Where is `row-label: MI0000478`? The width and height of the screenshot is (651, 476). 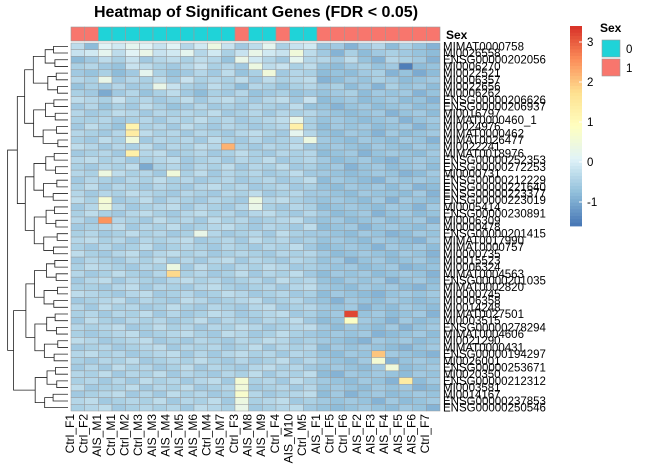 row-label: MI0000478 is located at coordinates (472, 228).